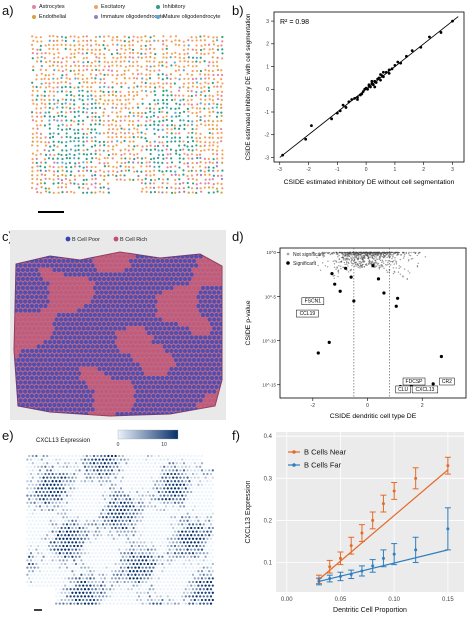 The image size is (474, 620). I want to click on gene-label-box, so click(447, 381).